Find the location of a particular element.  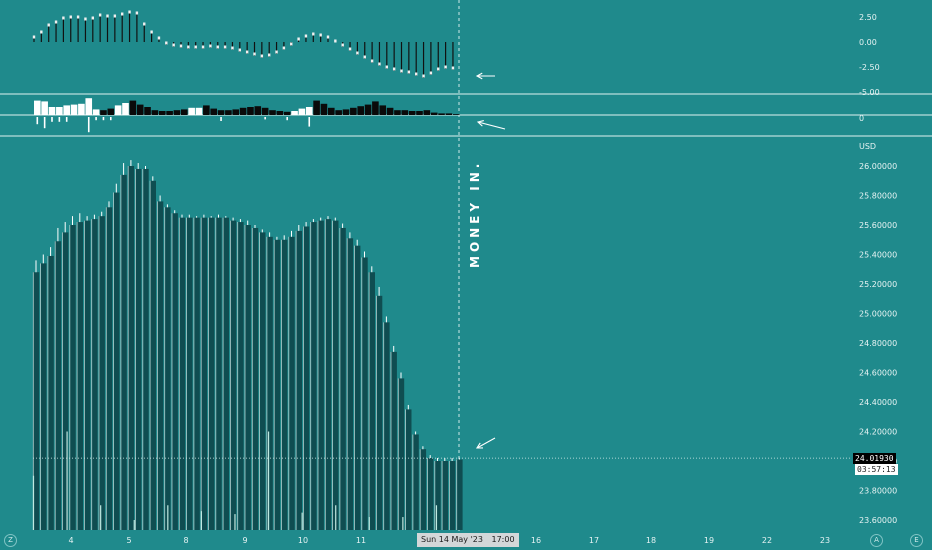

price-tick-label: 24.60000 is located at coordinates (878, 373).